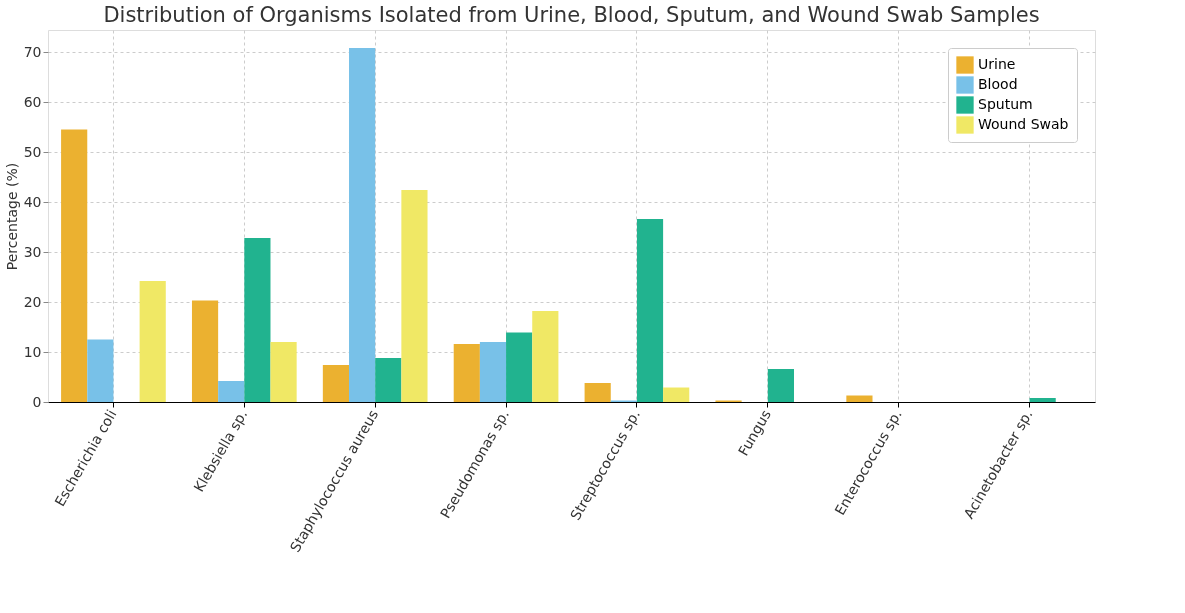  Describe the element at coordinates (998, 84) in the screenshot. I see `legend-label: Blood` at that location.